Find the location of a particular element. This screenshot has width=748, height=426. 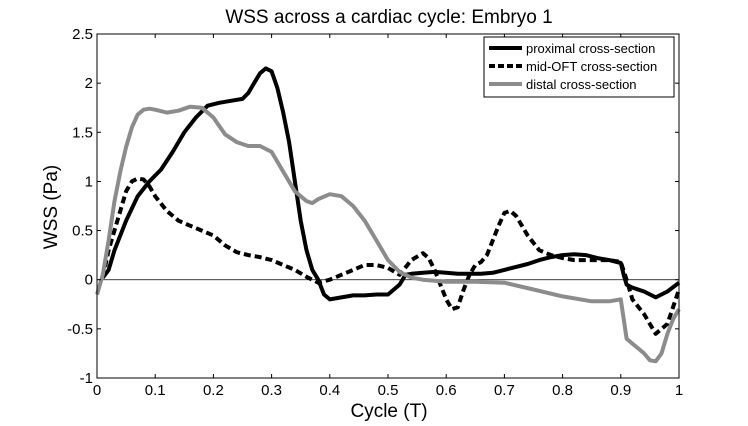

chart-title: WSS across a cardiac cycle: Embryo 1 is located at coordinates (388, 17).